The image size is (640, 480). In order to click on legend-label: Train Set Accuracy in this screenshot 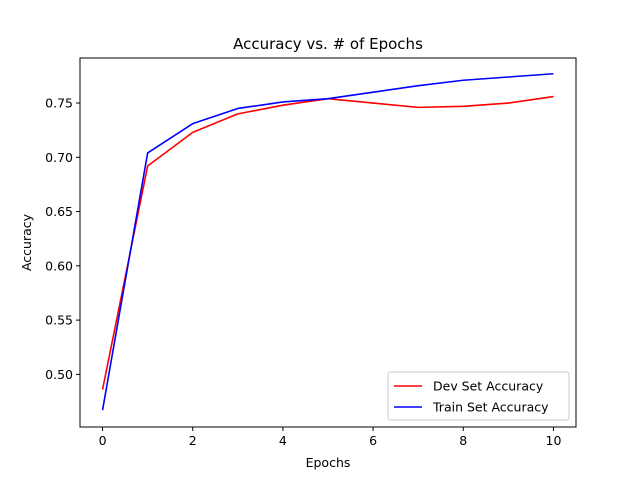, I will do `click(490, 407)`.